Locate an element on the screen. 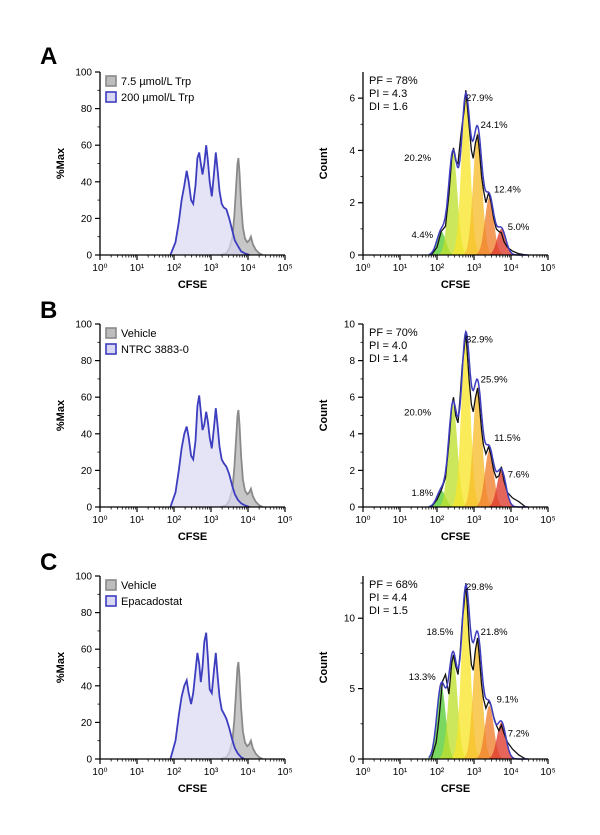 The width and height of the screenshot is (600, 835). y-tick-label: 2 is located at coordinates (352, 203).